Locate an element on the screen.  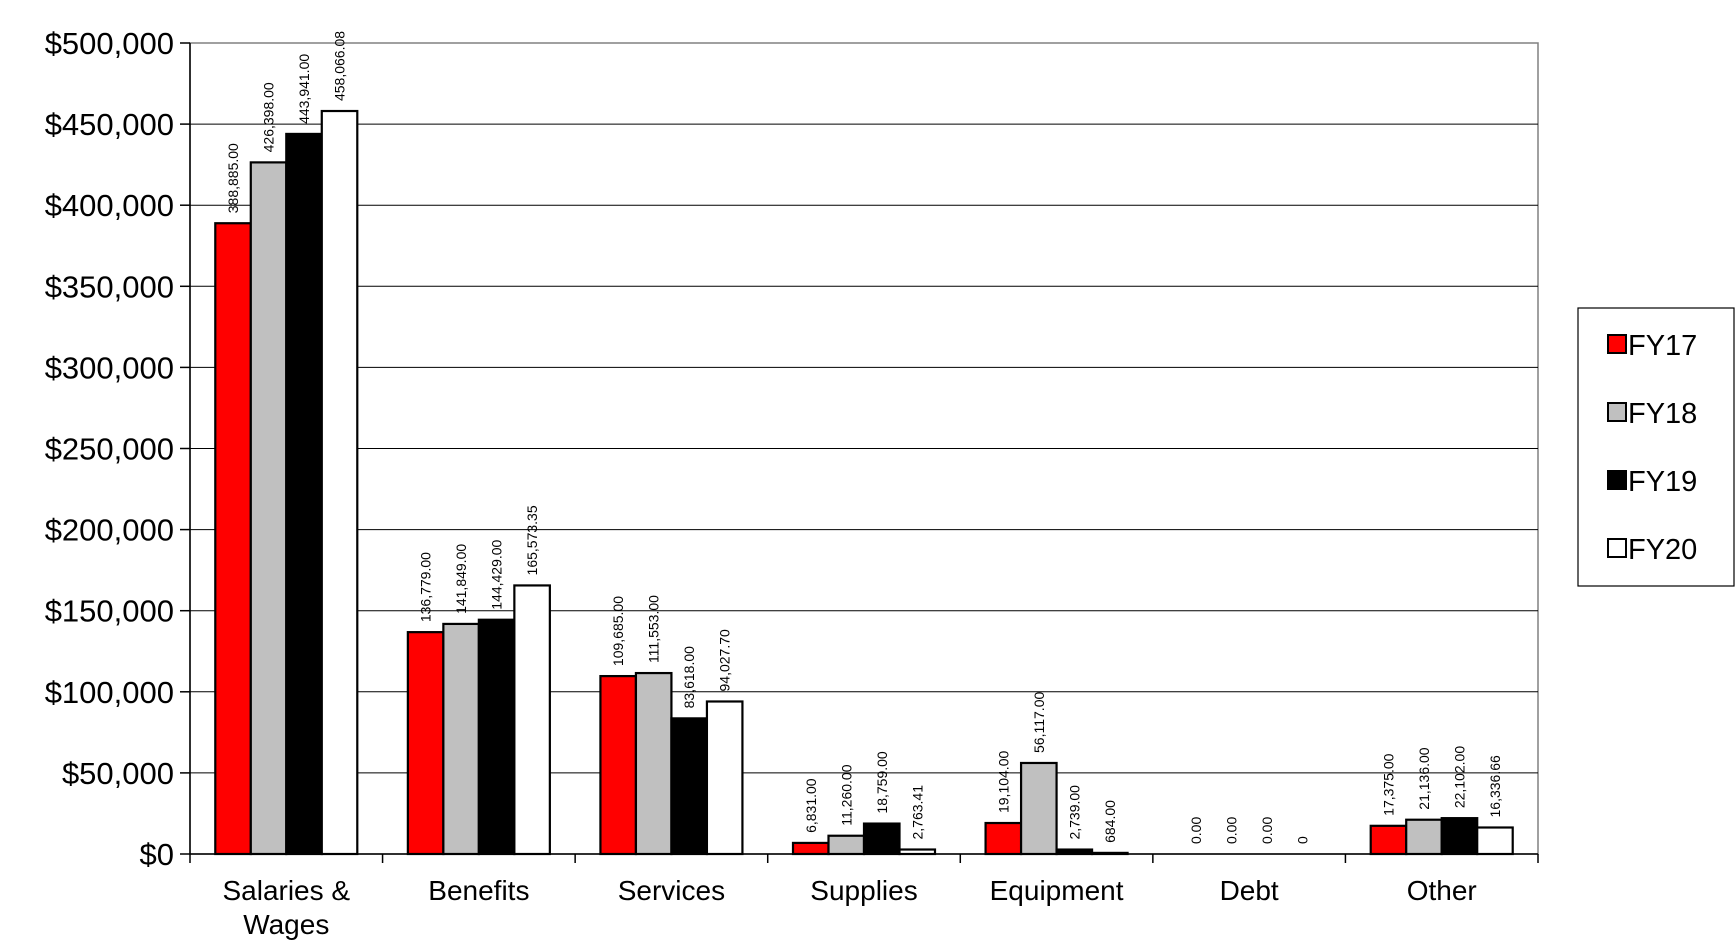
x-tick-label-line: Equipment is located at coordinates (1057, 890).